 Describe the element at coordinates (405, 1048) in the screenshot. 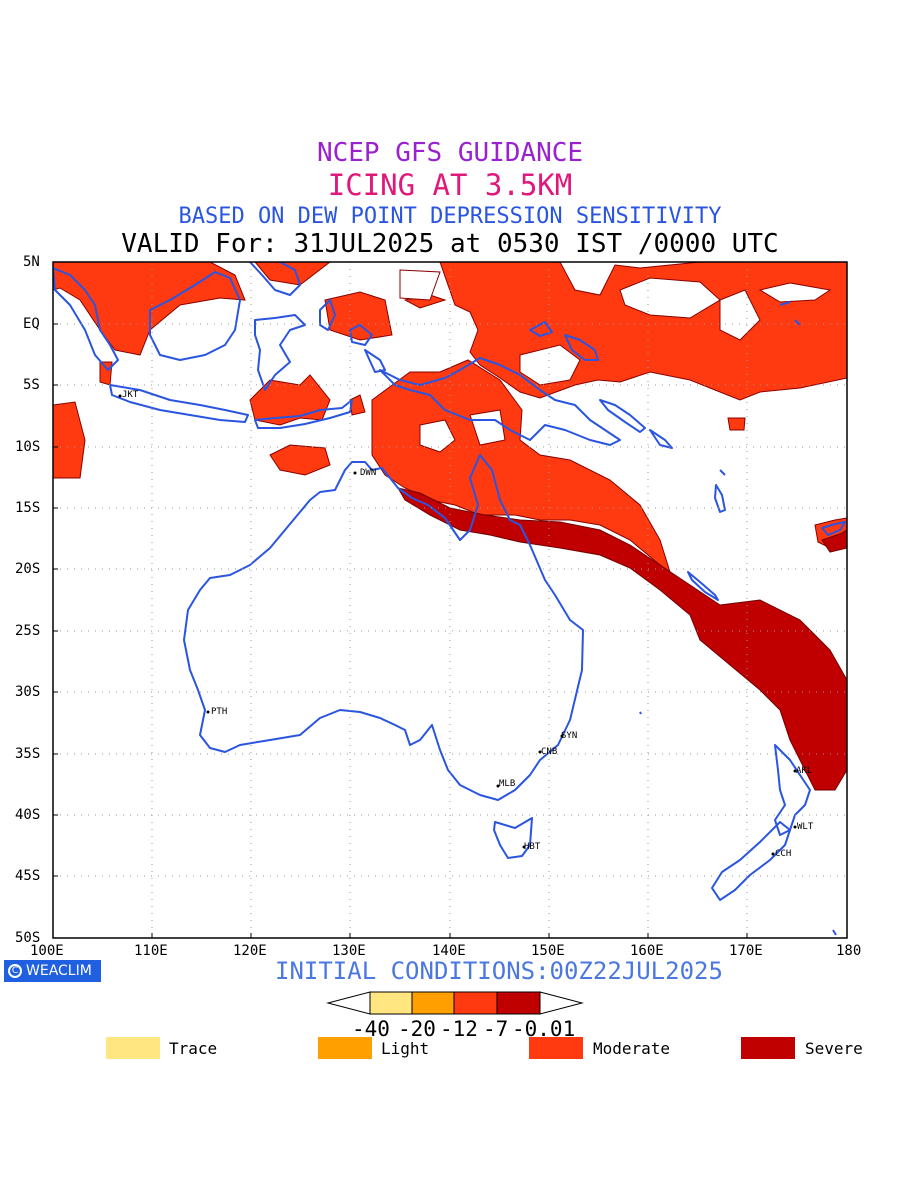

I see `legend-label-light: Light` at that location.